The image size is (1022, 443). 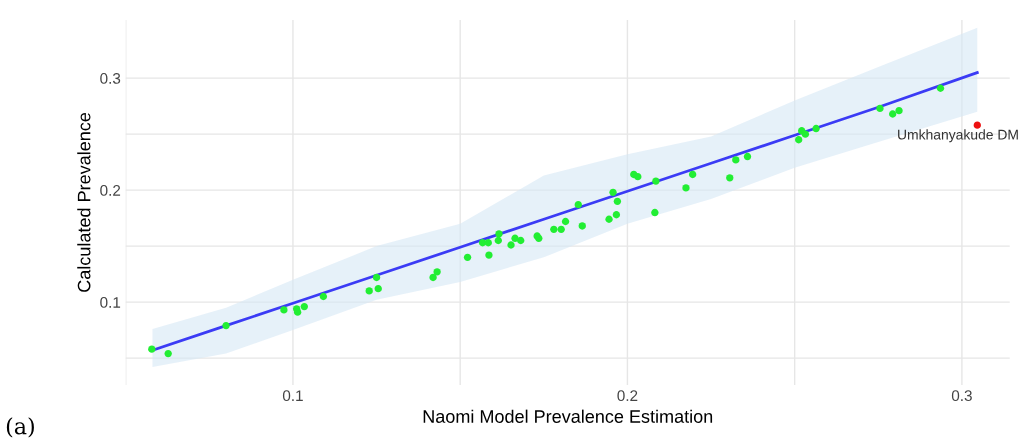 What do you see at coordinates (958, 136) in the screenshot?
I see `annotation: Umkhanyakude DM` at bounding box center [958, 136].